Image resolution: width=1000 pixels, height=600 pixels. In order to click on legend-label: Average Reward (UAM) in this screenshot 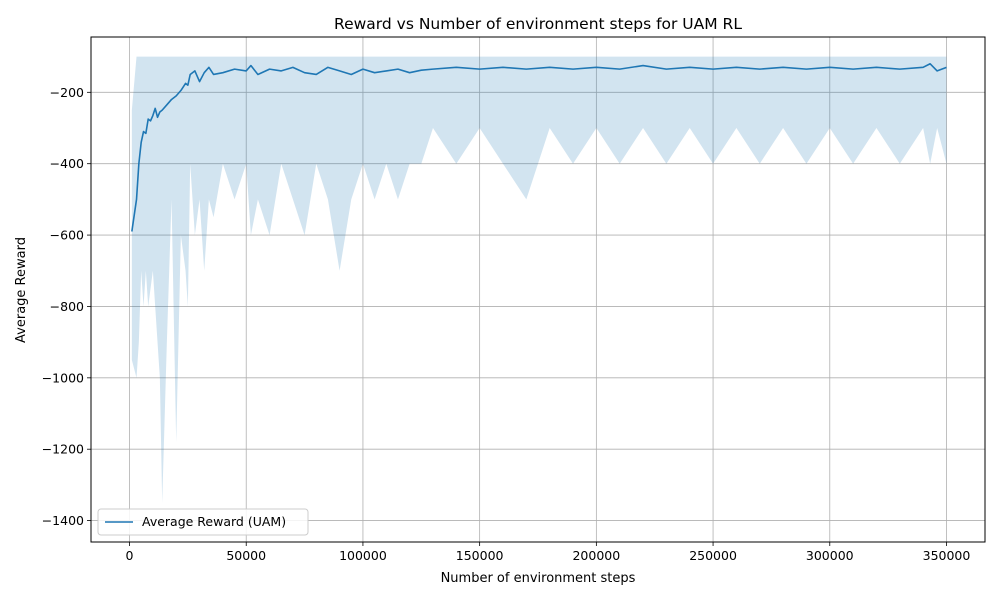, I will do `click(214, 521)`.